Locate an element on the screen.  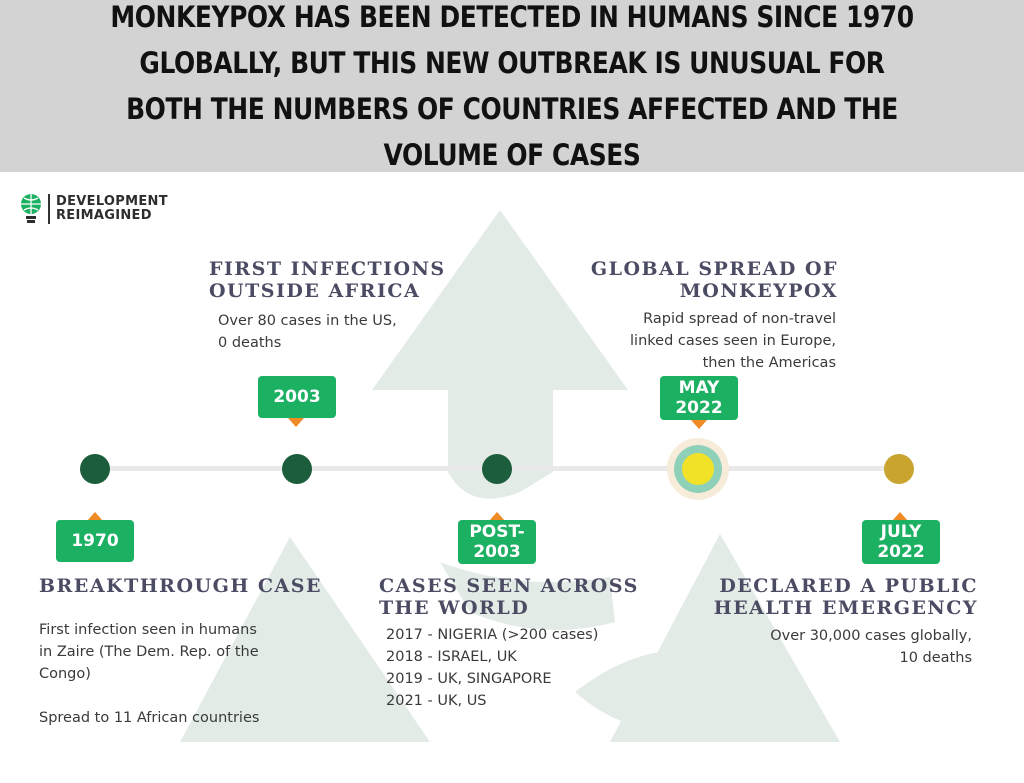
up-arrow-curve is located at coordinates (500, 485).